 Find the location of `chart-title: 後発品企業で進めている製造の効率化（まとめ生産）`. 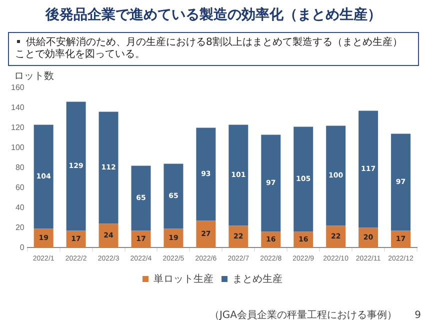

chart-title: 後発品企業で進めている製造の効率化（まとめ生産） is located at coordinates (213, 15).